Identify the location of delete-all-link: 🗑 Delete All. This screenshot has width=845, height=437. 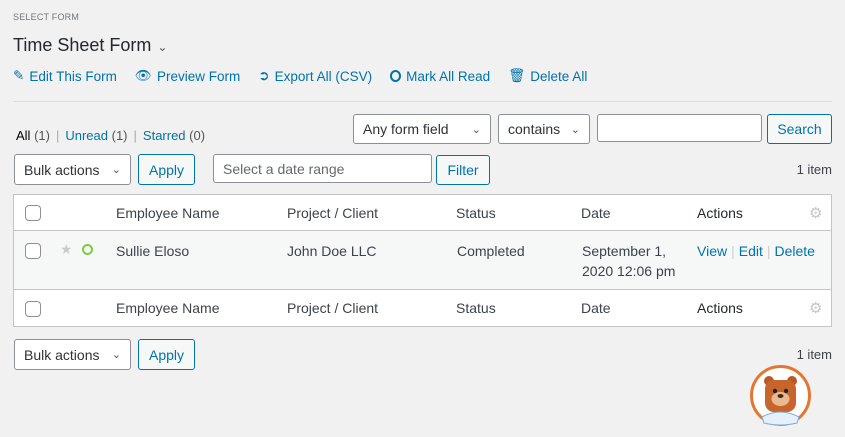
(548, 76).